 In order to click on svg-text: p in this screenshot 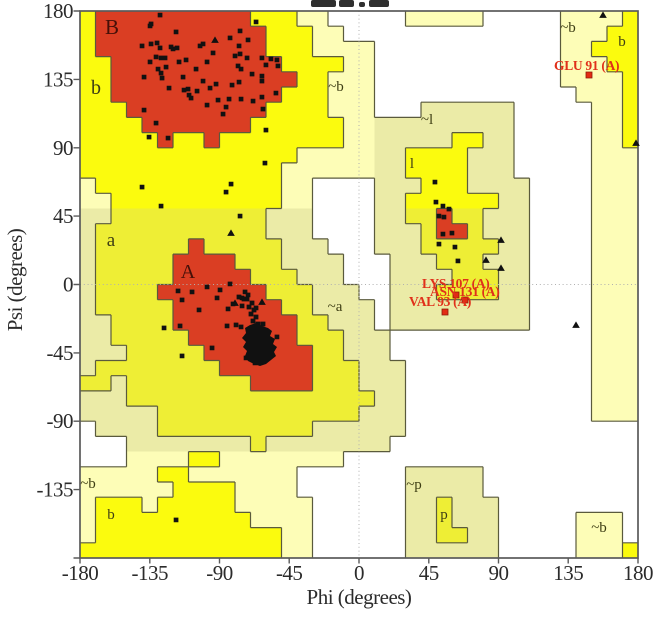, I will do `click(444, 515)`.